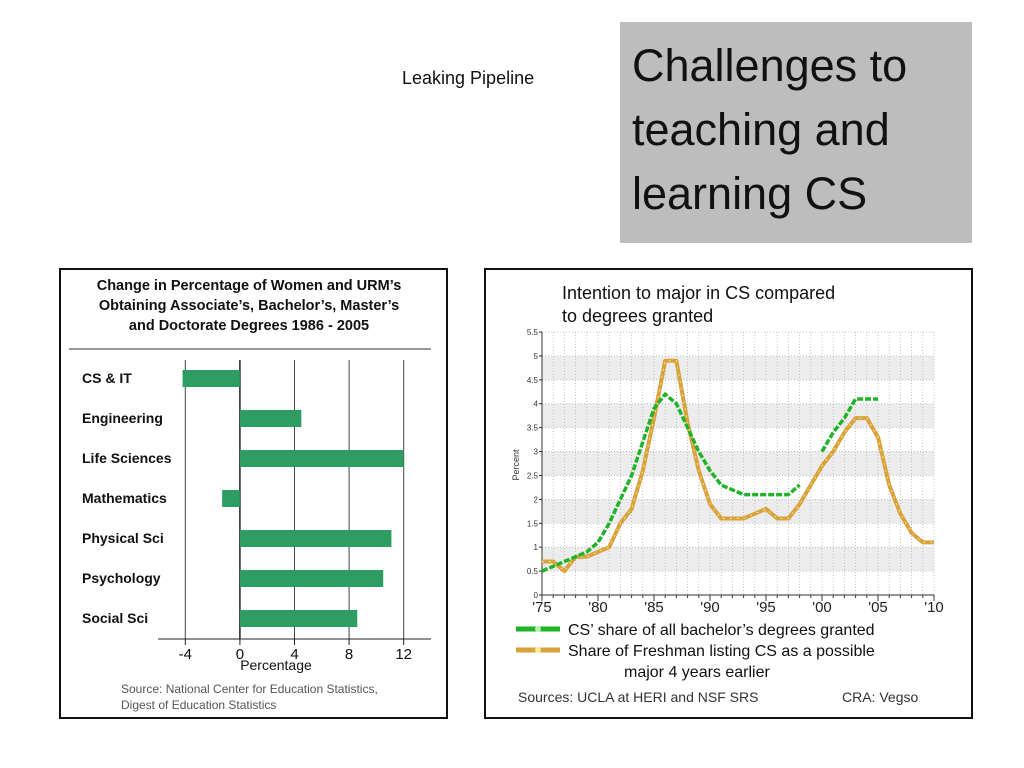 The width and height of the screenshot is (1024, 768). What do you see at coordinates (276, 665) in the screenshot?
I see `bar-chart-xlabel: Percentage` at bounding box center [276, 665].